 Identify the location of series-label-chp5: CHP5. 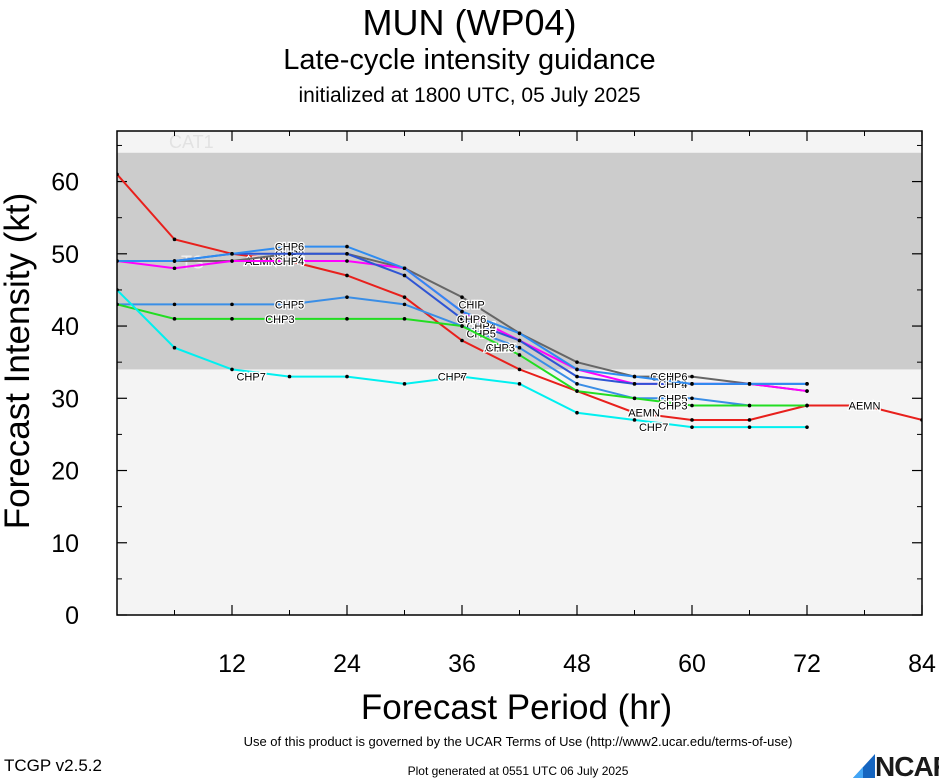
(289, 305).